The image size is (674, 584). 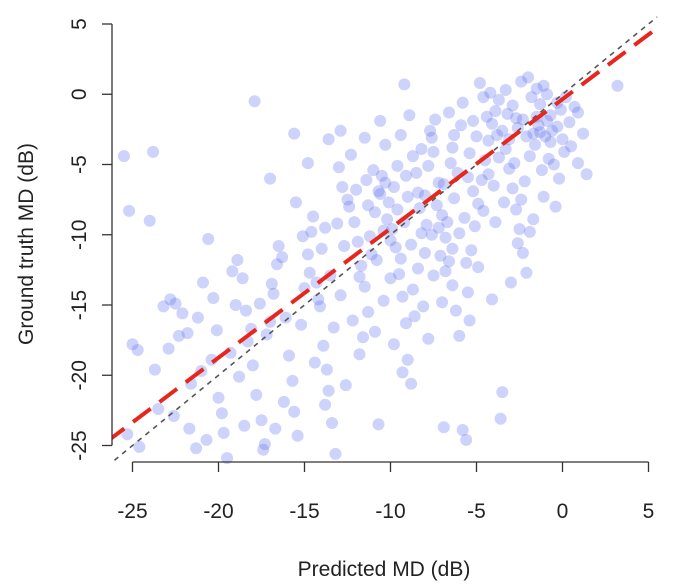 I want to click on y-tick-label: -5, so click(x=79, y=164).